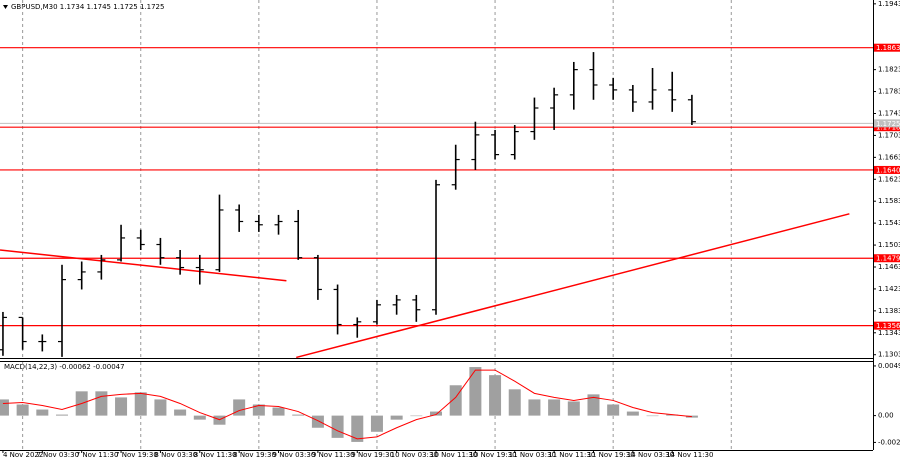 The width and height of the screenshot is (900, 460). I want to click on x-tick-label: 7 Nov 11:30, so click(97, 455).